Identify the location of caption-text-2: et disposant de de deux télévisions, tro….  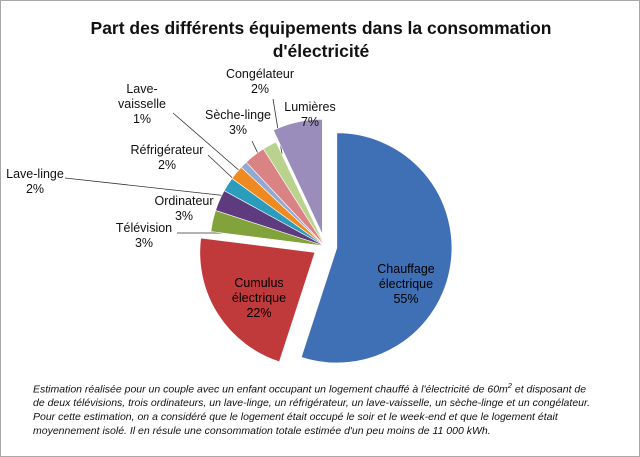
(312, 410).